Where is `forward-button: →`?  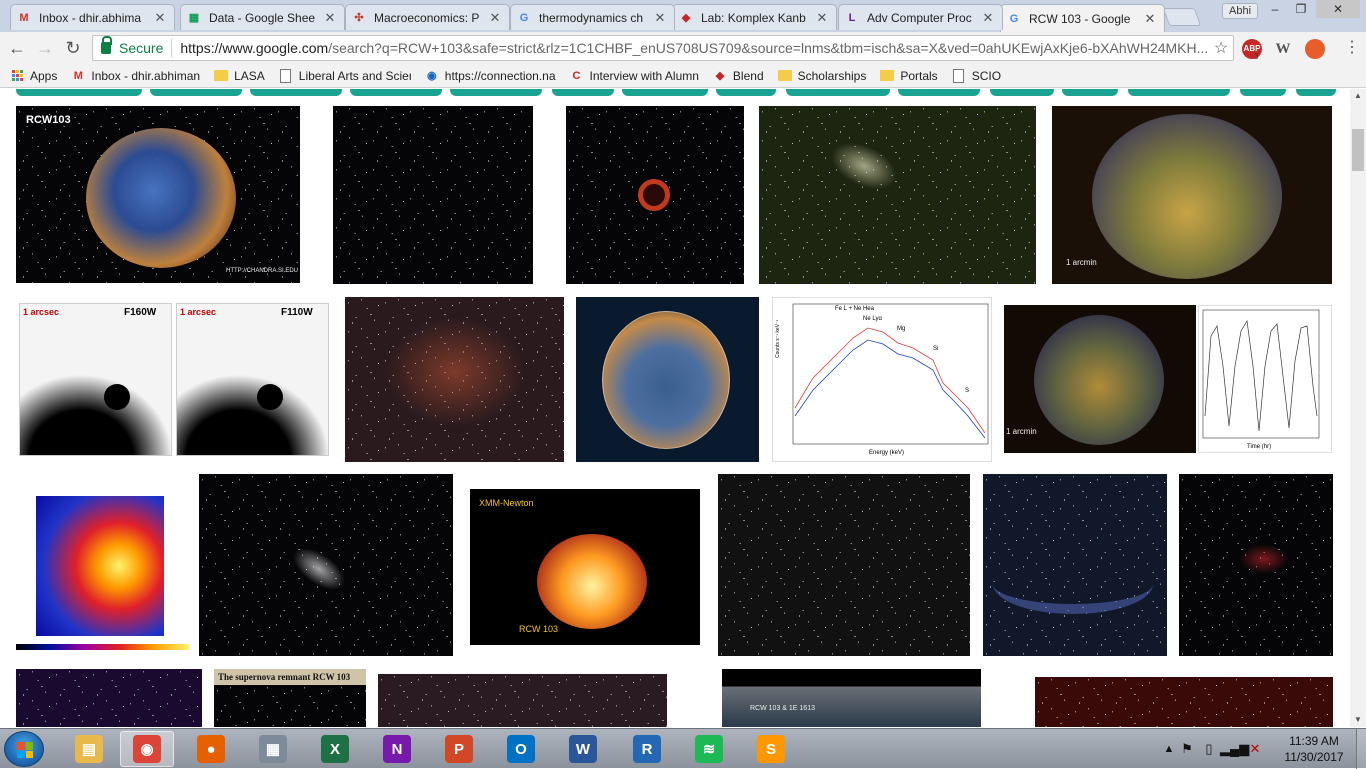 forward-button: → is located at coordinates (45, 48).